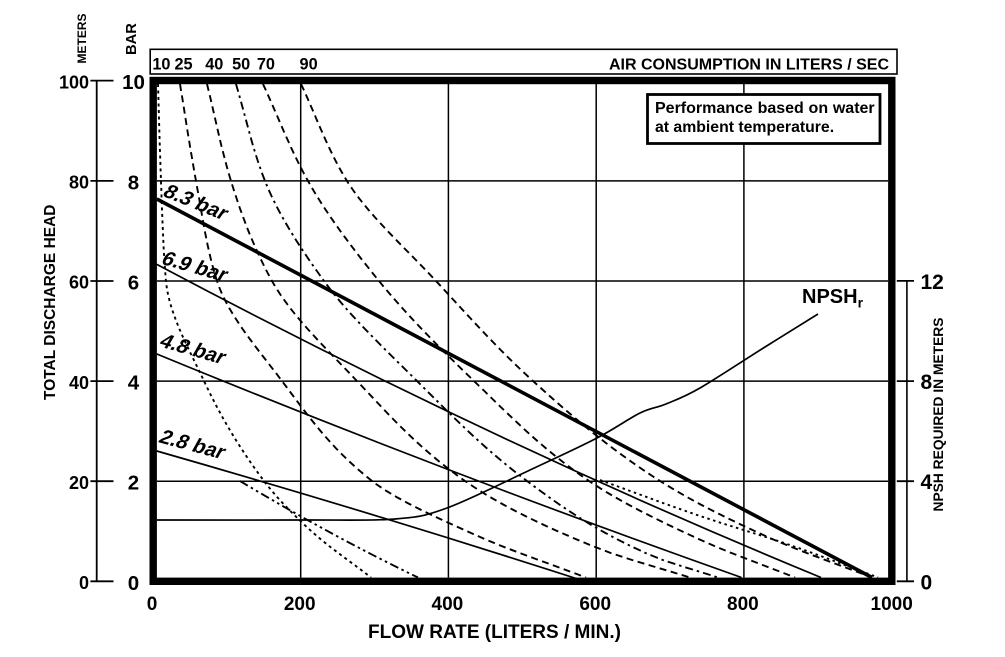  What do you see at coordinates (183, 64) in the screenshot?
I see `svg-text: 25` at bounding box center [183, 64].